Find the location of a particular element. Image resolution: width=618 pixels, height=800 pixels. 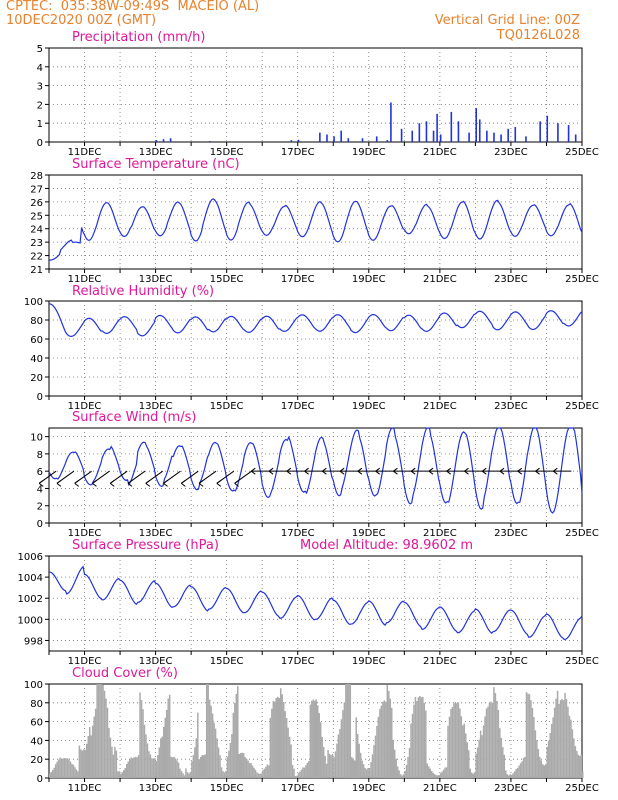

panel3-xtick-label: 11DEC is located at coordinates (85, 406).